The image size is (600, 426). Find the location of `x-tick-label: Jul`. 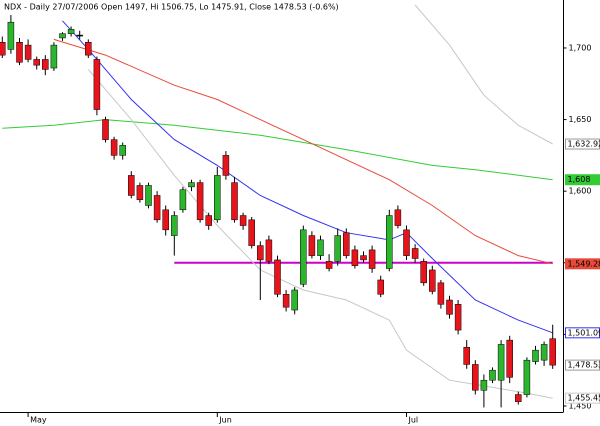

x-tick-label: Jul is located at coordinates (413, 420).